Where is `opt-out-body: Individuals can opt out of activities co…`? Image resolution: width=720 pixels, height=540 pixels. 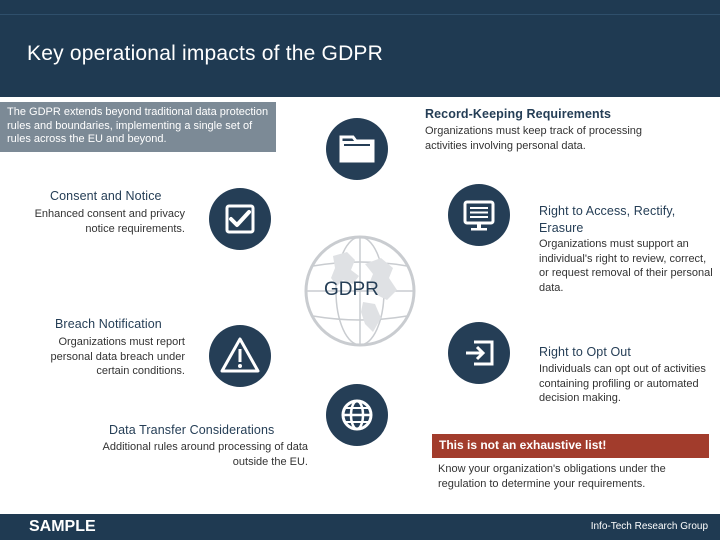
opt-out-body: Individuals can opt out of activities co… is located at coordinates (622, 383).